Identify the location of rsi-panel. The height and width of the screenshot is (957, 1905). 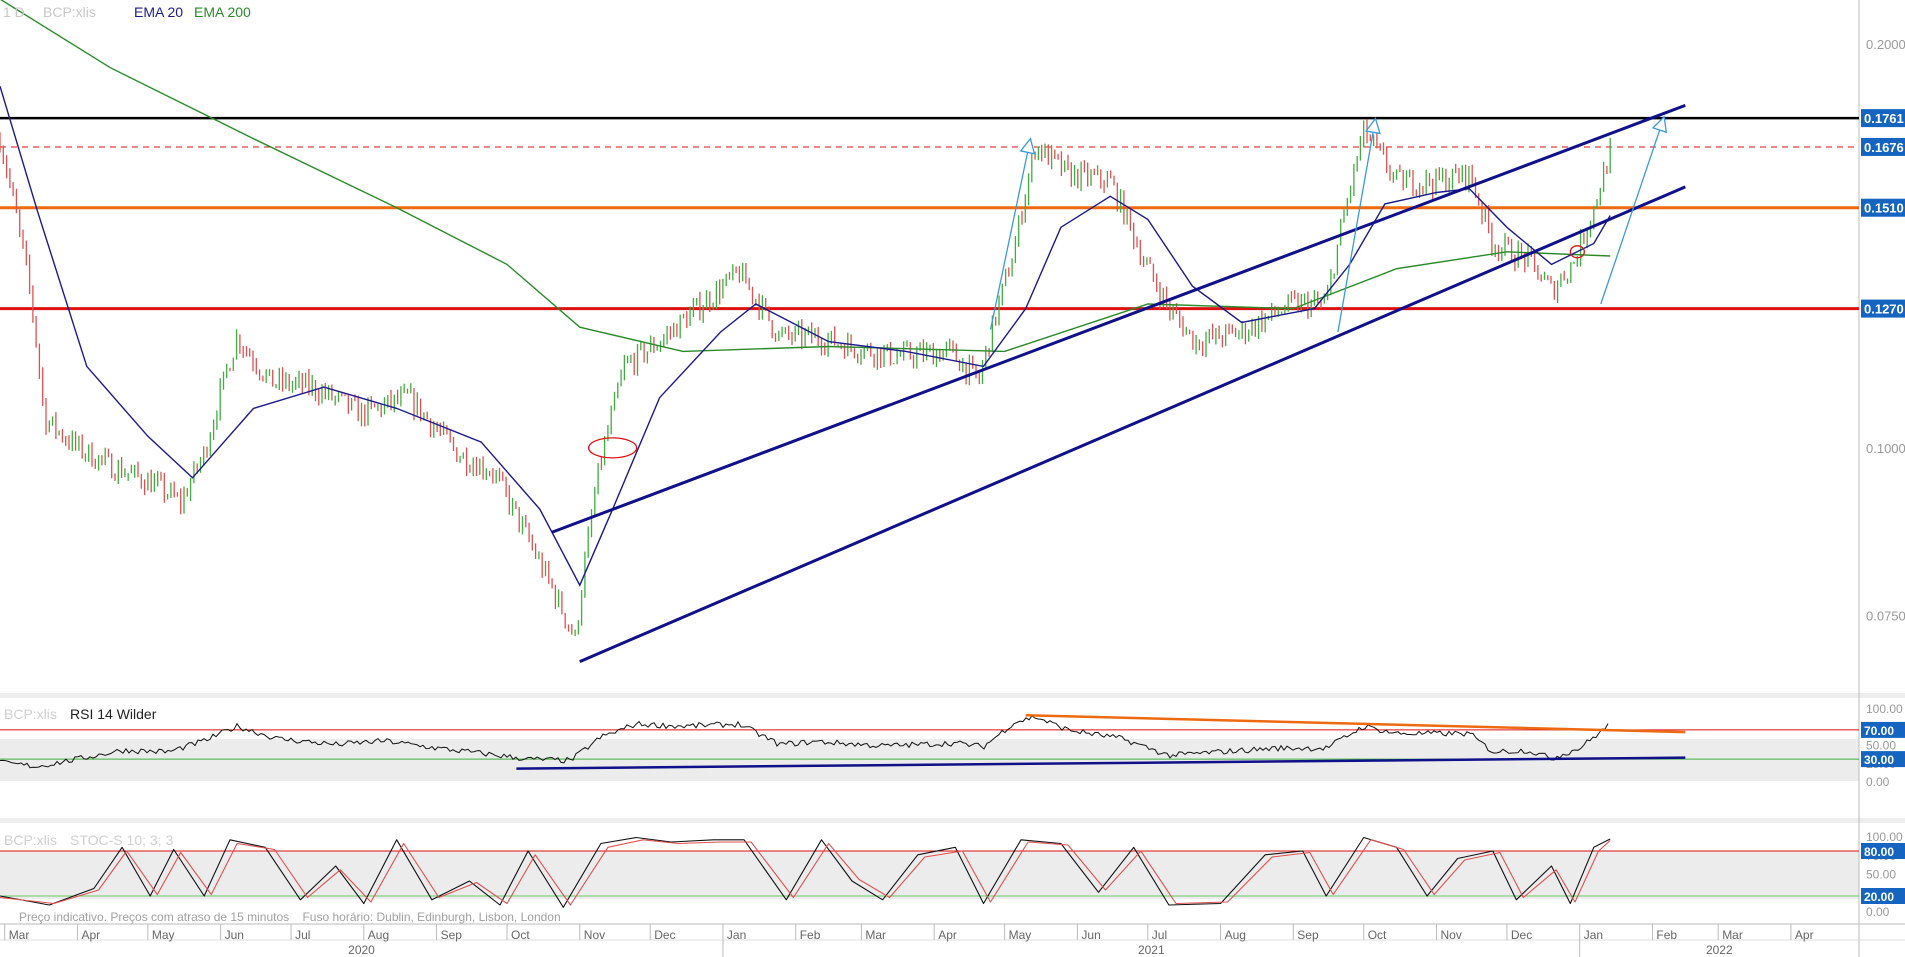
(929, 742).